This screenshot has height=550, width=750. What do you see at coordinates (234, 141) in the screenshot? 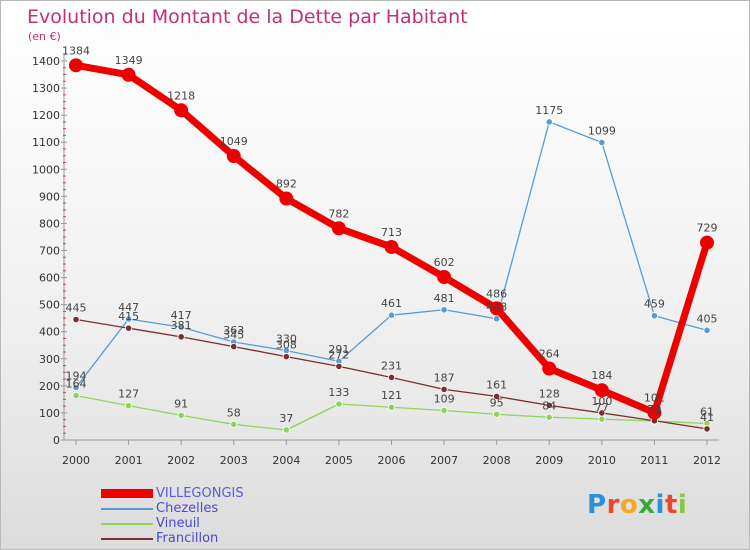
I see `data-label: 1049` at bounding box center [234, 141].